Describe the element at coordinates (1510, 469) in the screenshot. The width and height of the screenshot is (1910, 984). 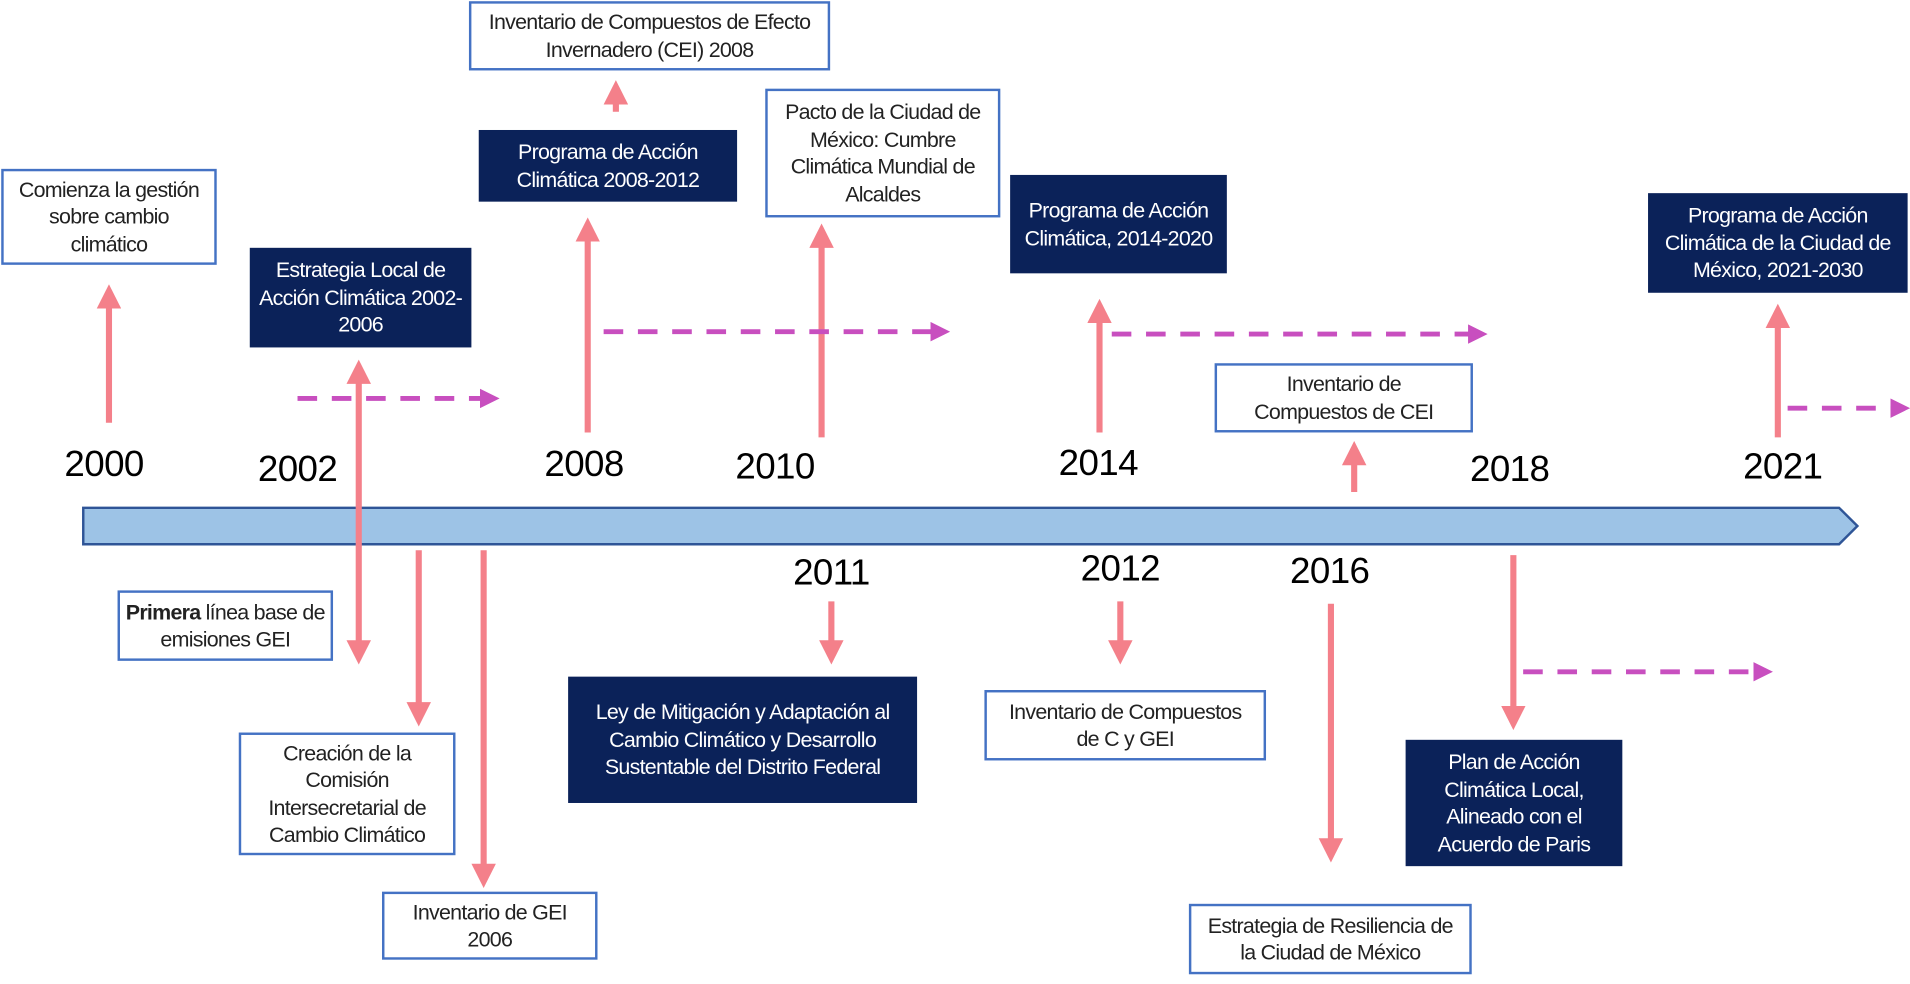
I see `year-label: 2018` at that location.